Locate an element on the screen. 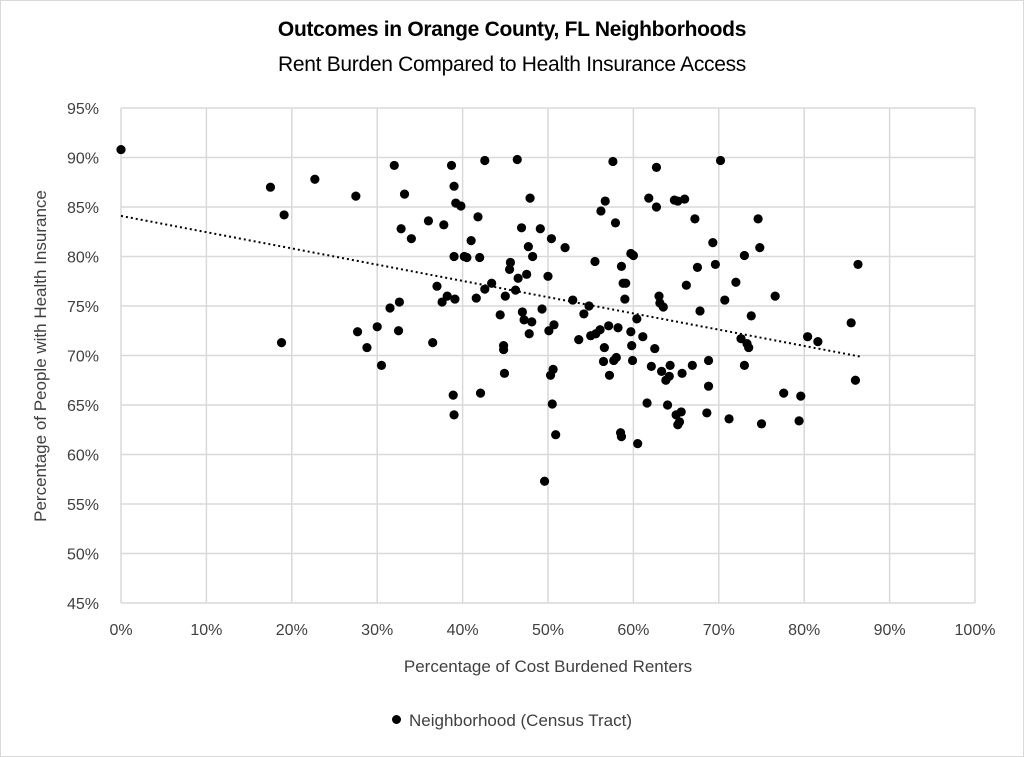  y-tick-label: 70% is located at coordinates (83, 357).